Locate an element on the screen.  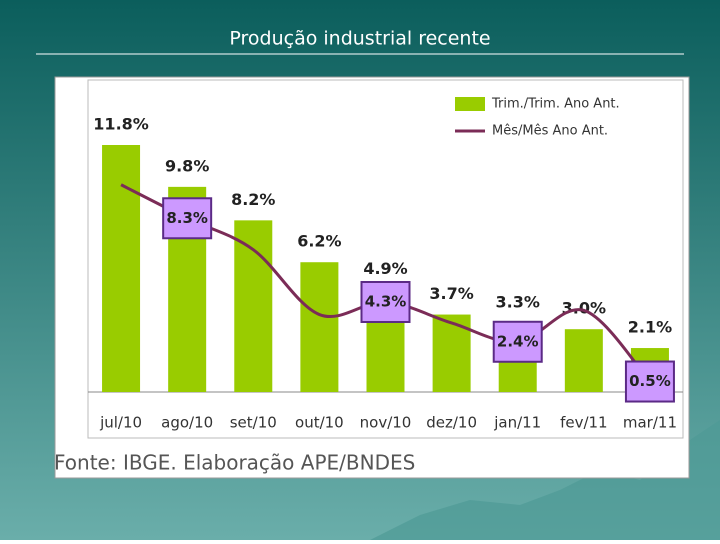
line-label: 4.3% is located at coordinates (386, 301).